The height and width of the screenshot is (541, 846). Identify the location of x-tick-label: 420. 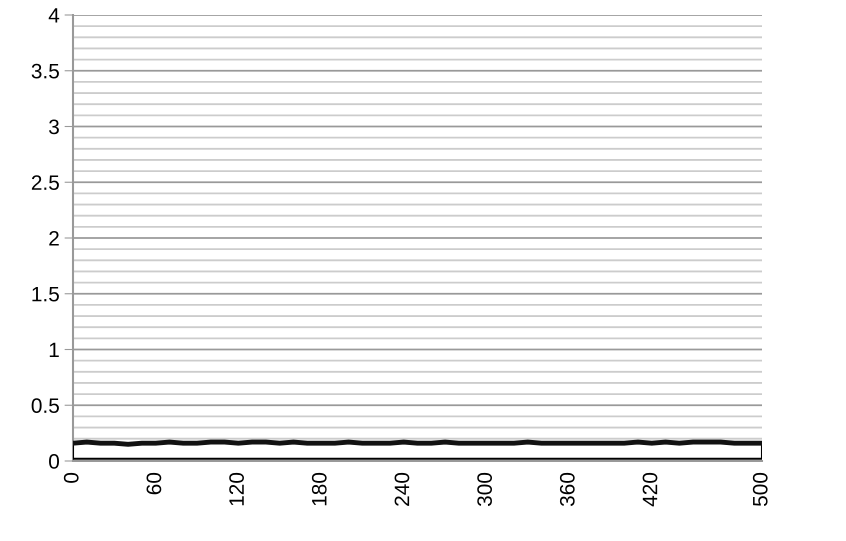
(650, 489).